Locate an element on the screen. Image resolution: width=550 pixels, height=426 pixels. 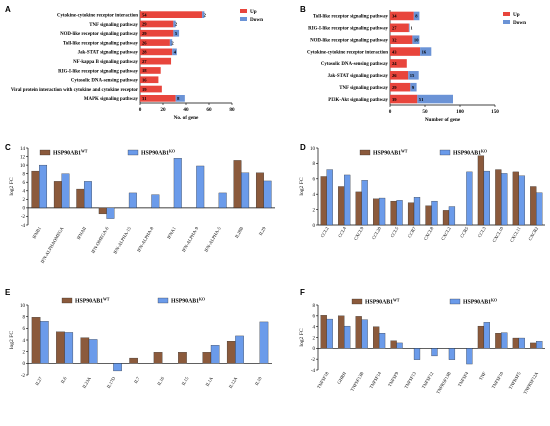
x-tick-label: 150 is located at coordinates (495, 112).